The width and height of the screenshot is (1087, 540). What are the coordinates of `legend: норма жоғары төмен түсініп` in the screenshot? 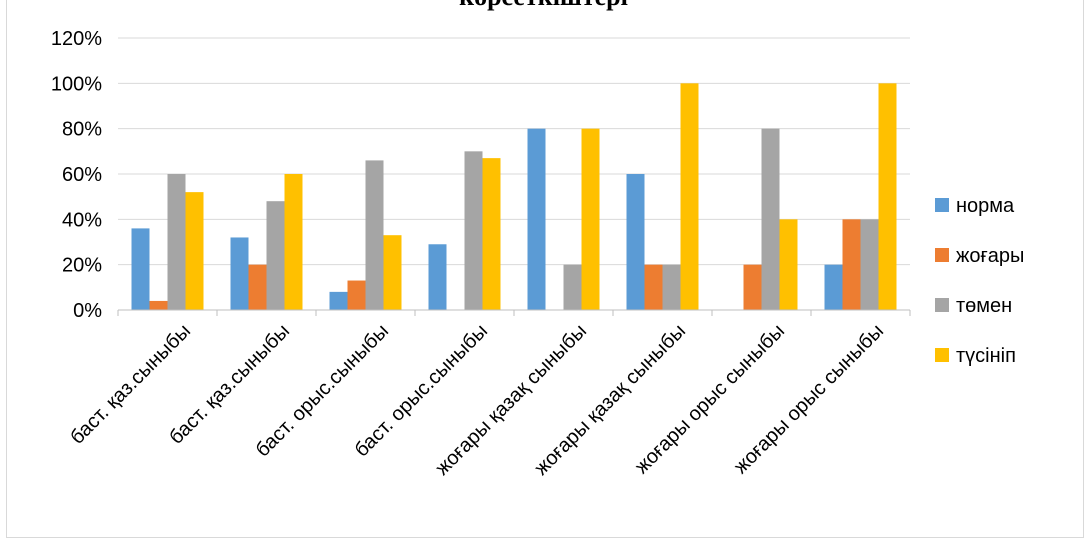 It's located at (979, 281).